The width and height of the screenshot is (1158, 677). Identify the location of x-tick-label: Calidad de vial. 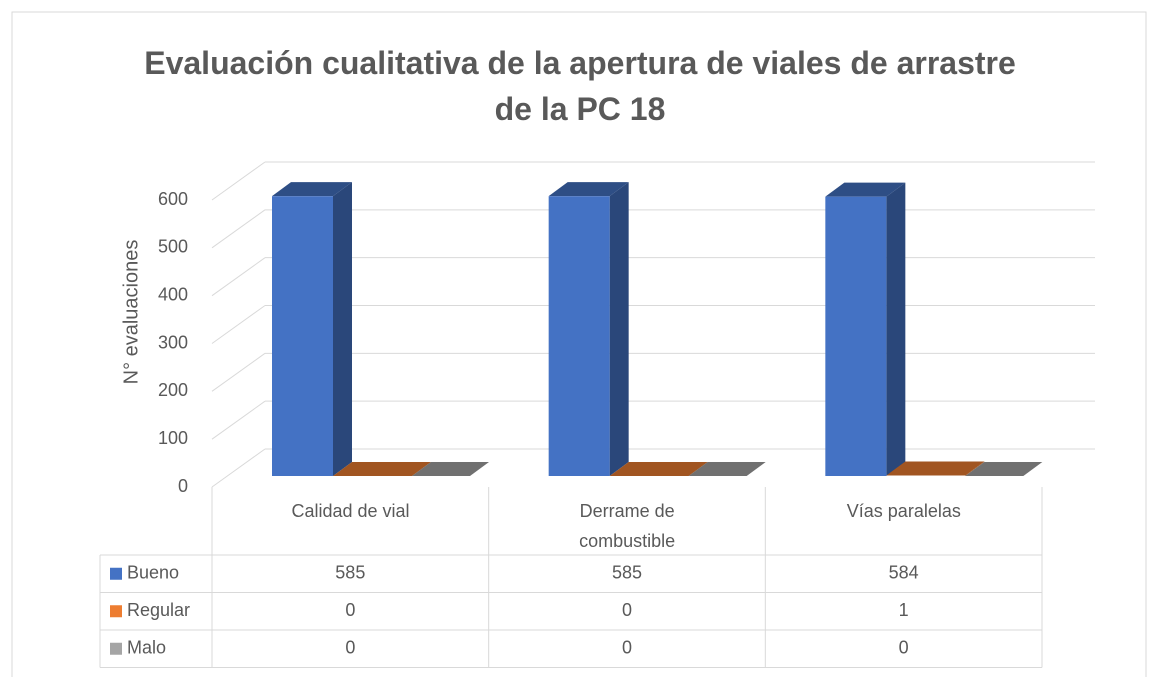
(350, 511).